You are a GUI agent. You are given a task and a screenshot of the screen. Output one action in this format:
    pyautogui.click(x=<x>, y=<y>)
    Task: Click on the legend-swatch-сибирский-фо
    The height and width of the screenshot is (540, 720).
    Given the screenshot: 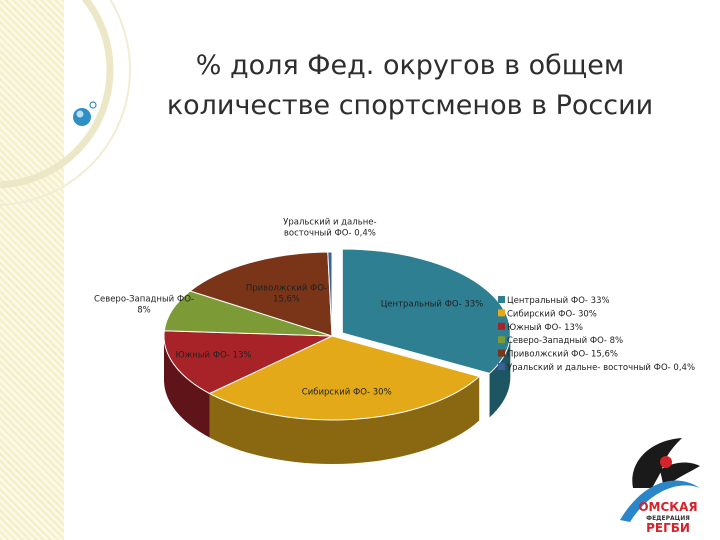 What is the action you would take?
    pyautogui.click(x=501, y=313)
    